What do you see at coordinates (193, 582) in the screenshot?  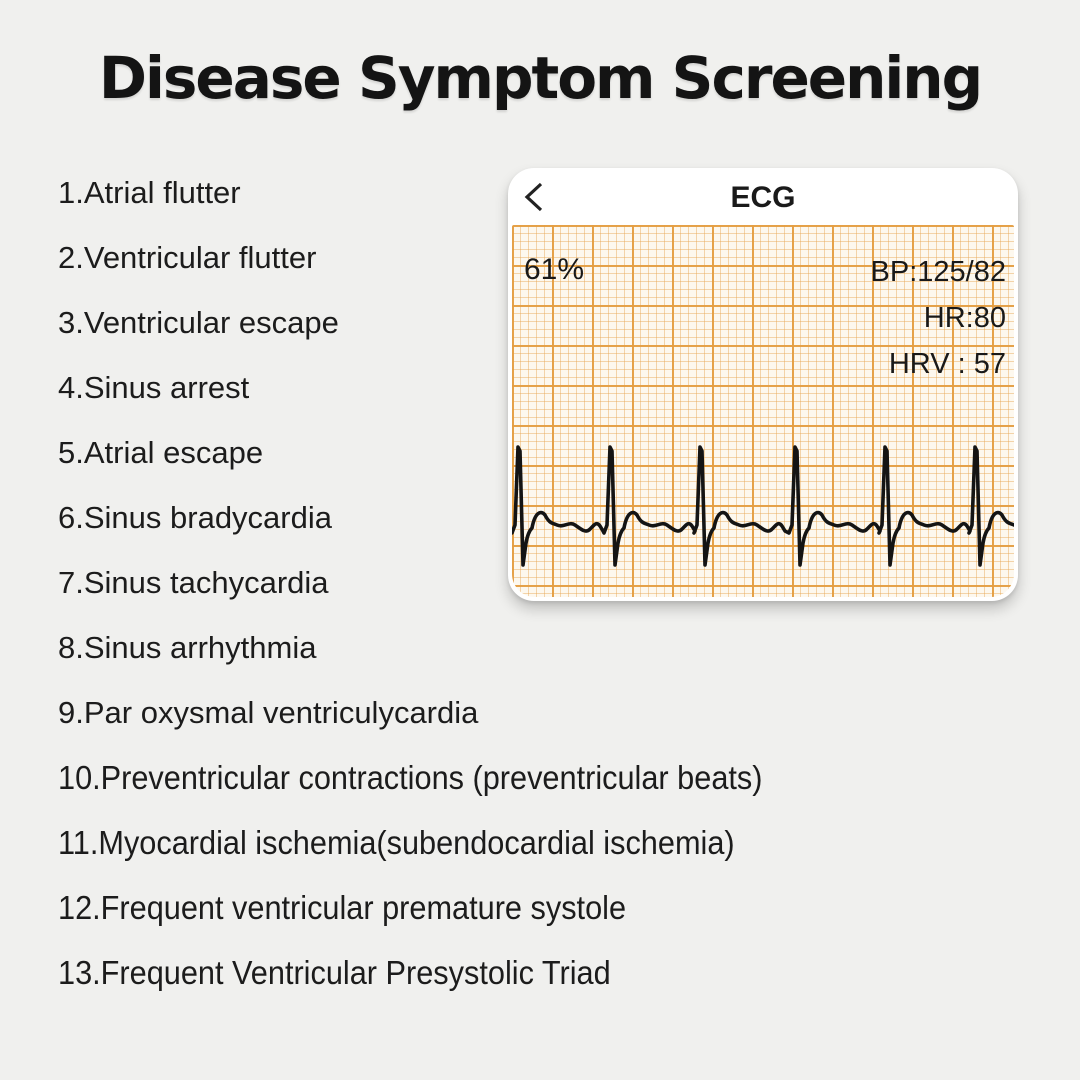 I see `list-item: 7.Sinus tachycardia` at bounding box center [193, 582].